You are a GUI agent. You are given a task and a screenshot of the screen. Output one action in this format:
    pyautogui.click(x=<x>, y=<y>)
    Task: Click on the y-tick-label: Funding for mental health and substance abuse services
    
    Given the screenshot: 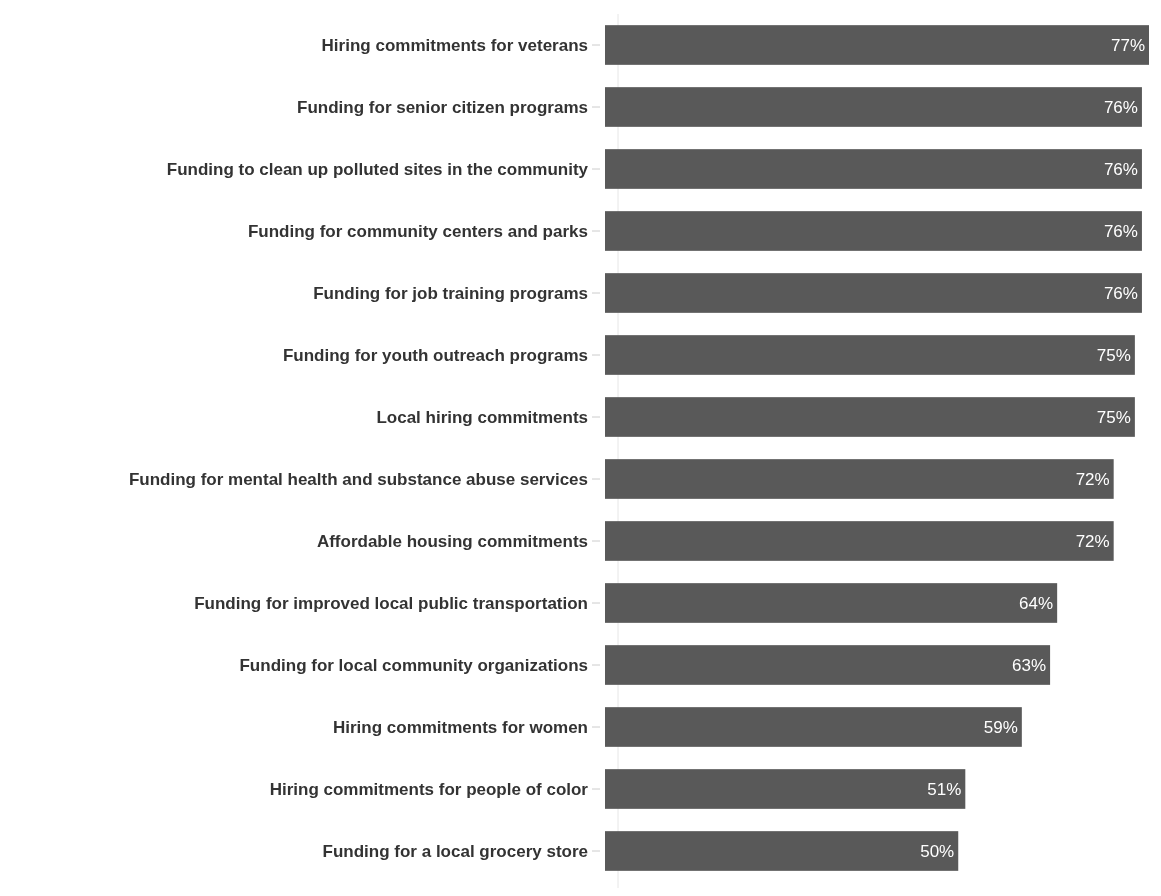 What is the action you would take?
    pyautogui.click(x=358, y=479)
    